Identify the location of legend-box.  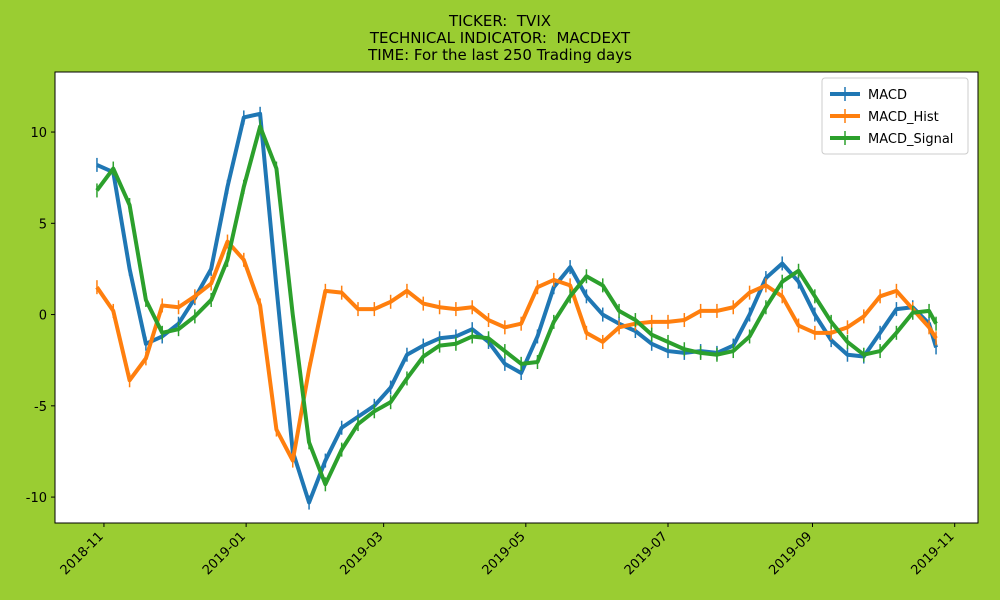
(895, 116).